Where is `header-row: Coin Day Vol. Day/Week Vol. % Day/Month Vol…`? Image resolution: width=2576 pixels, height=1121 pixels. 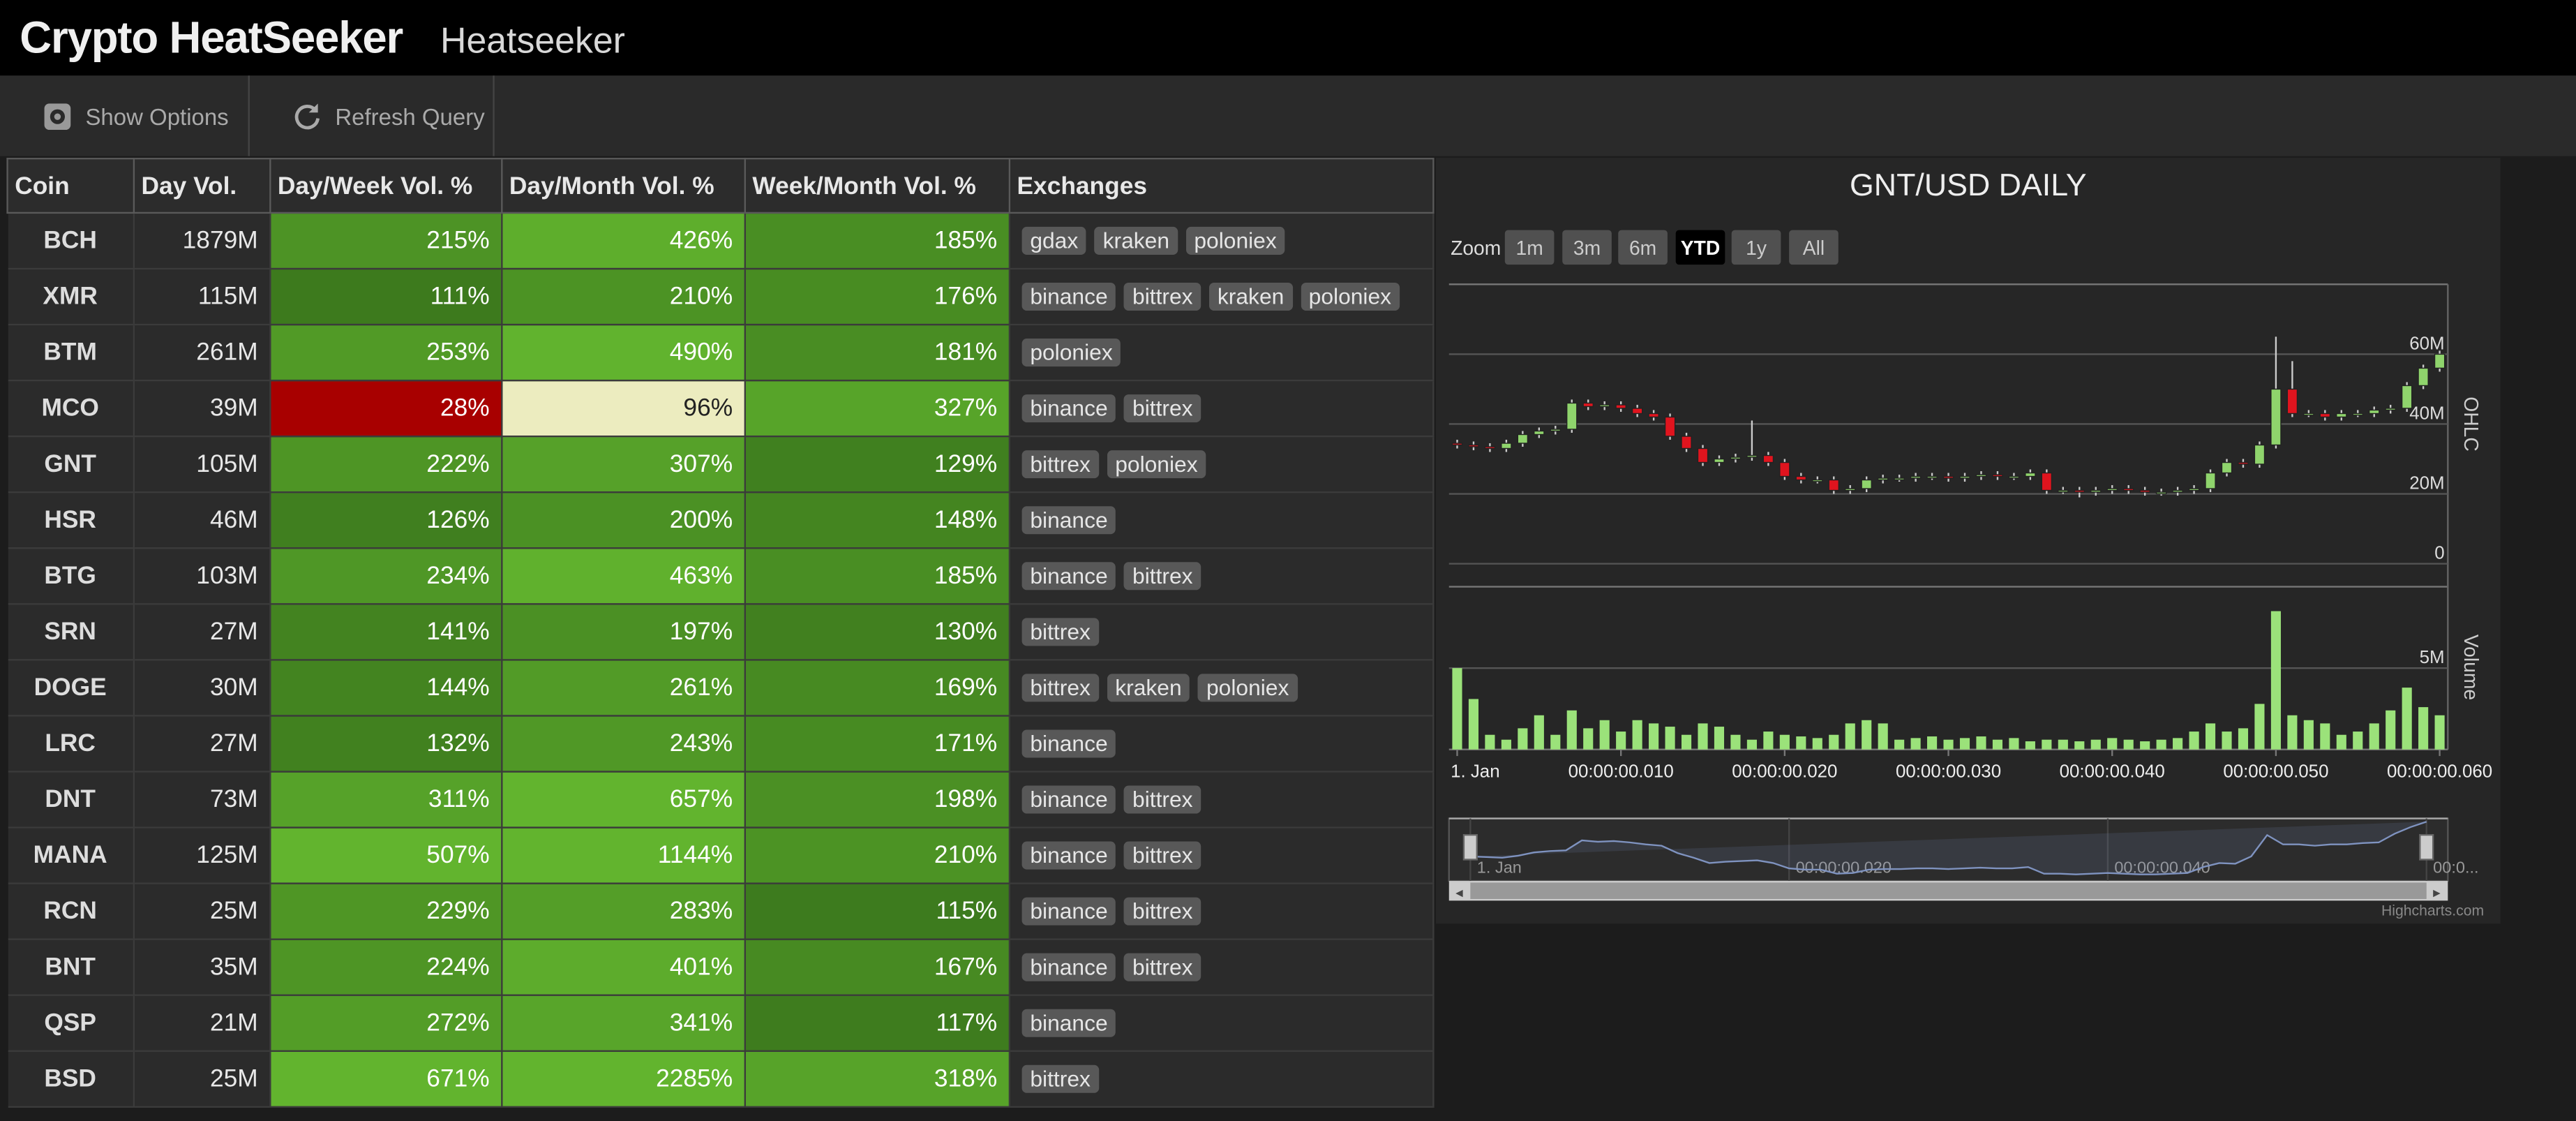
header-row: Coin Day Vol. Day/Week Vol. % Day/Month Vol… is located at coordinates (721, 186).